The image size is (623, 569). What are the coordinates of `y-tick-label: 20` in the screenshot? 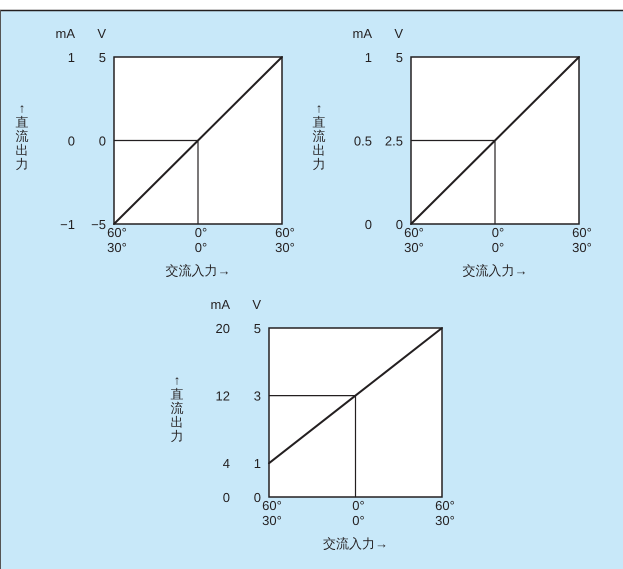 It's located at (223, 328).